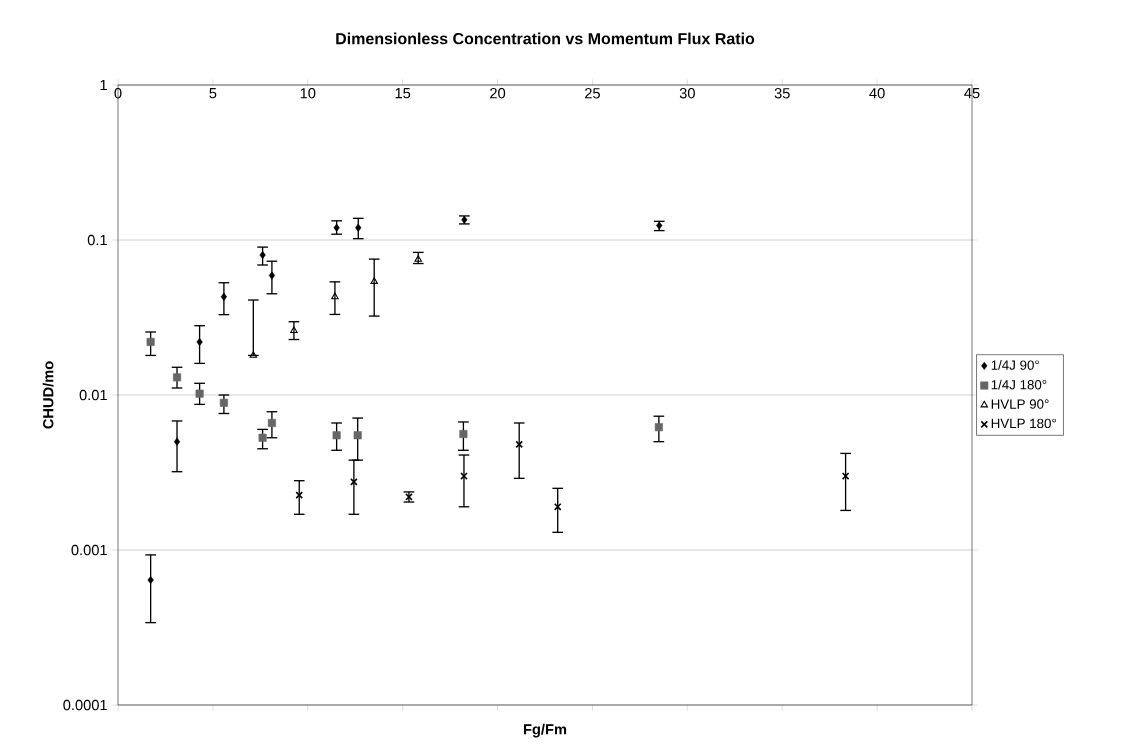 The image size is (1122, 751). Describe the element at coordinates (118, 93) in the screenshot. I see `x-tick-label: 0` at that location.